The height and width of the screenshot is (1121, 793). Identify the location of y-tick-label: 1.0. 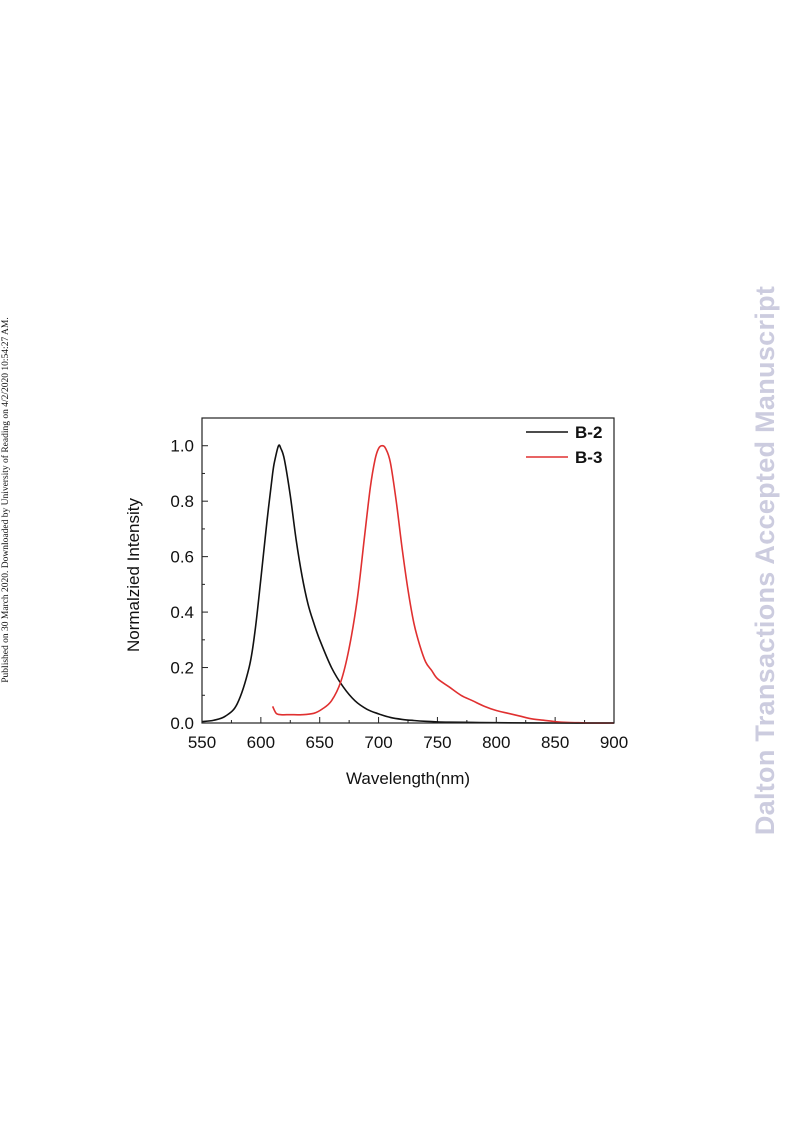
(182, 446).